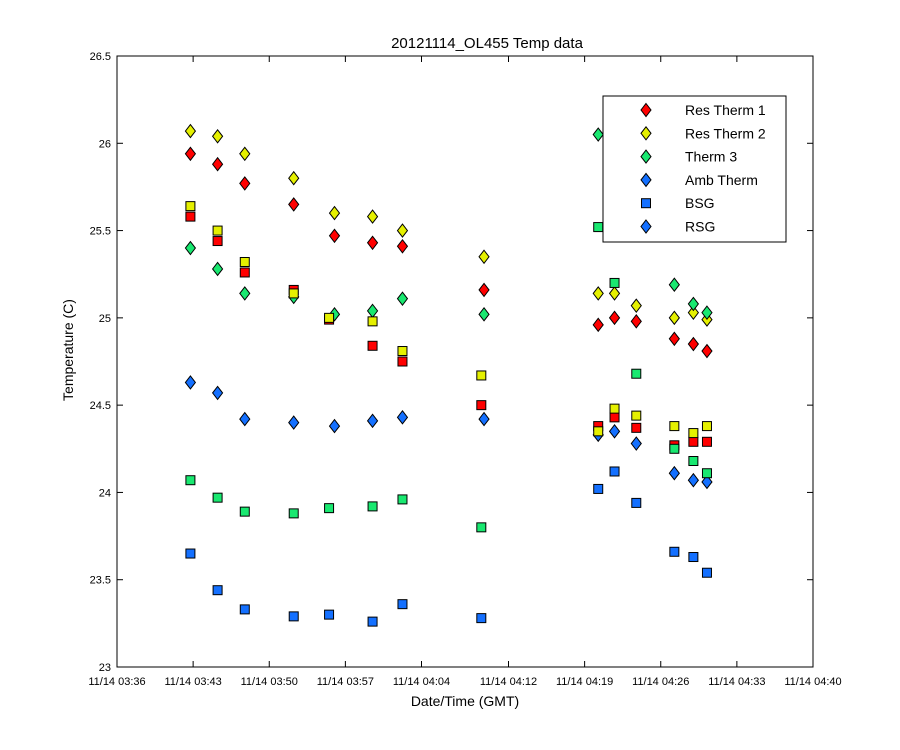  What do you see at coordinates (812, 682) in the screenshot?
I see `x-tick-label: 11/14 04:40` at bounding box center [812, 682].